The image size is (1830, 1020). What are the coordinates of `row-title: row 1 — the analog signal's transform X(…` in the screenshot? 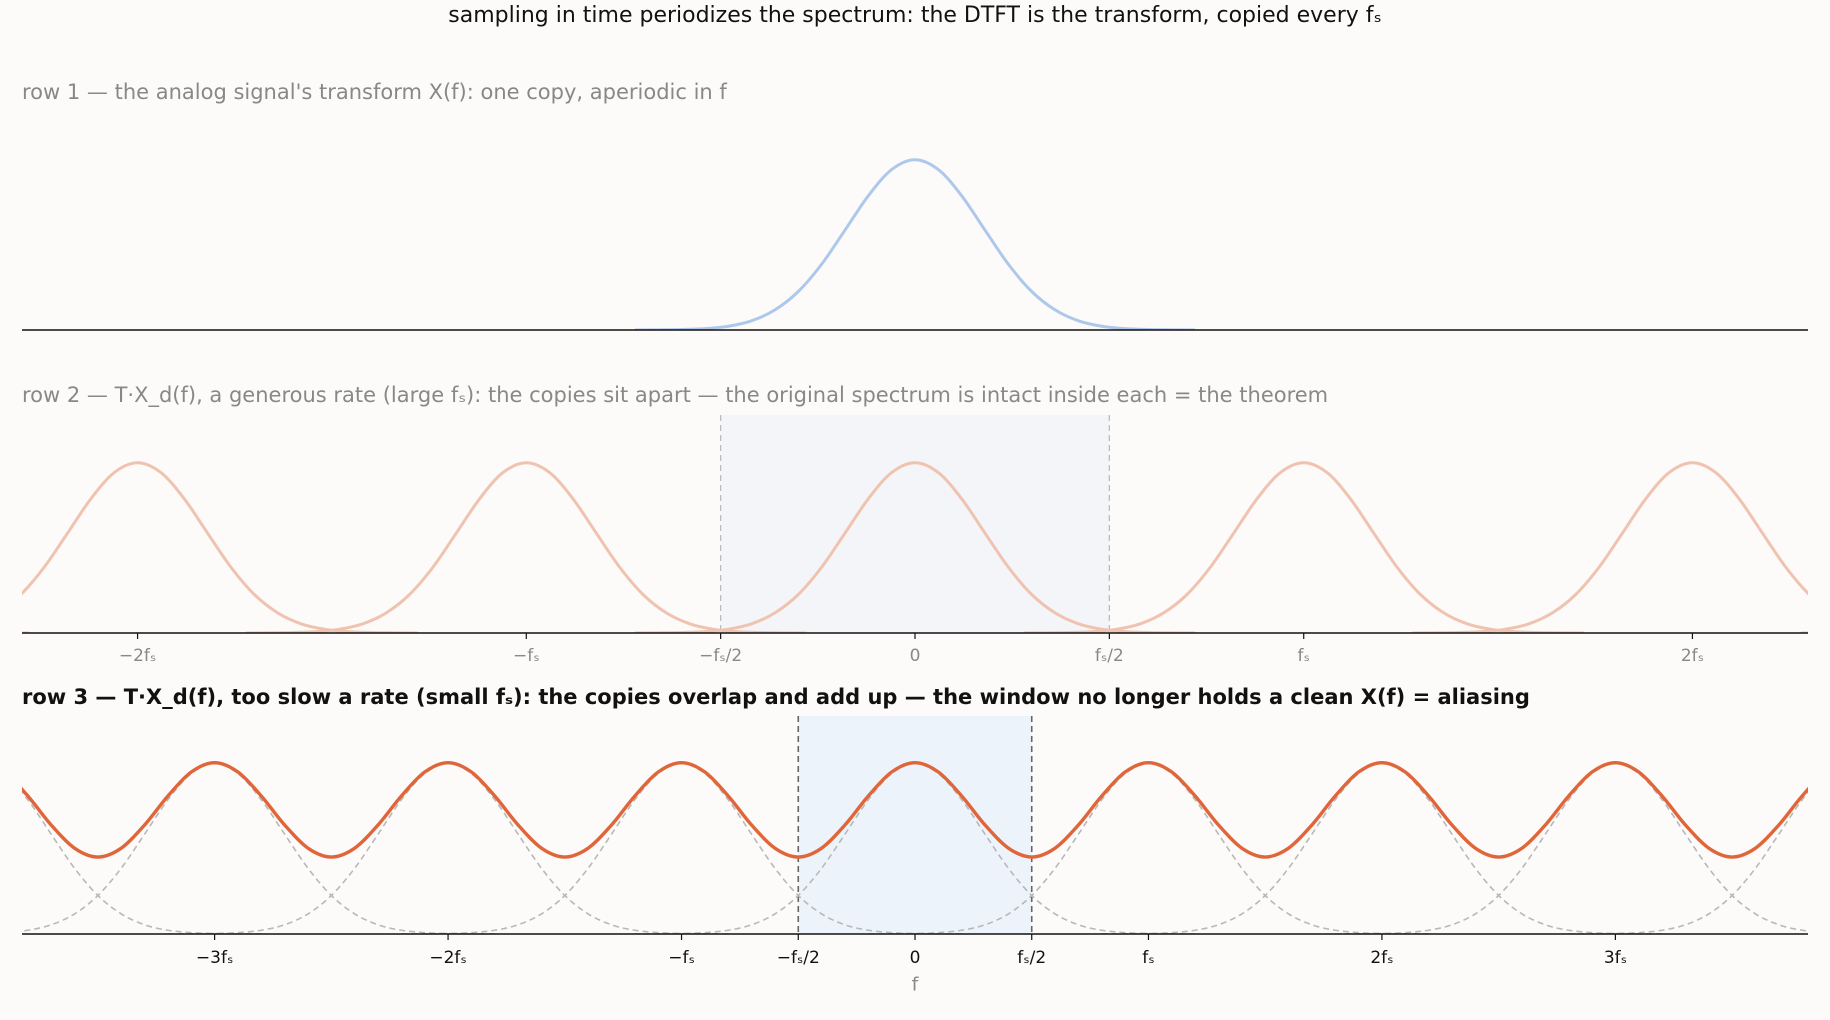 It's located at (374, 92).